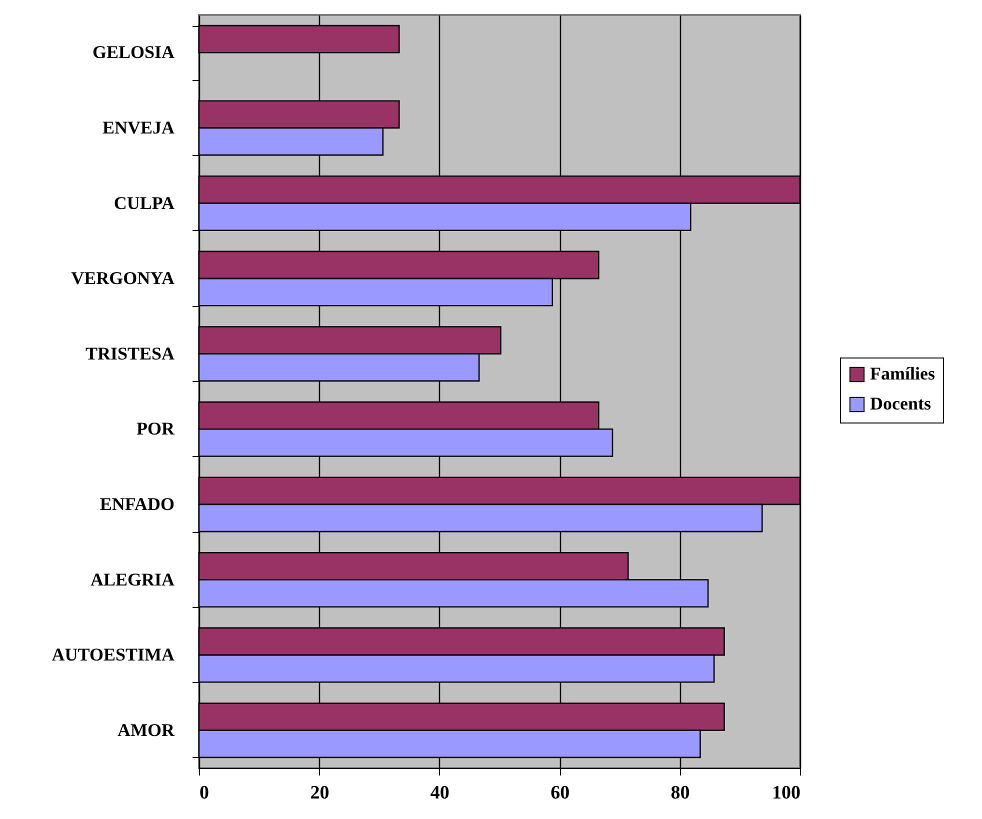 The width and height of the screenshot is (982, 819). Describe the element at coordinates (320, 793) in the screenshot. I see `x-tick-label: 20` at that location.